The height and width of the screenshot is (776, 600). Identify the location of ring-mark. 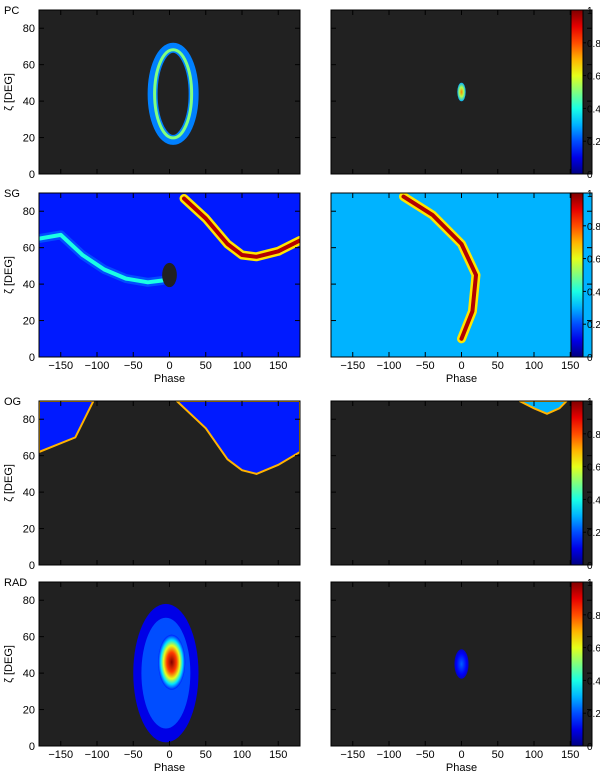
(173, 93).